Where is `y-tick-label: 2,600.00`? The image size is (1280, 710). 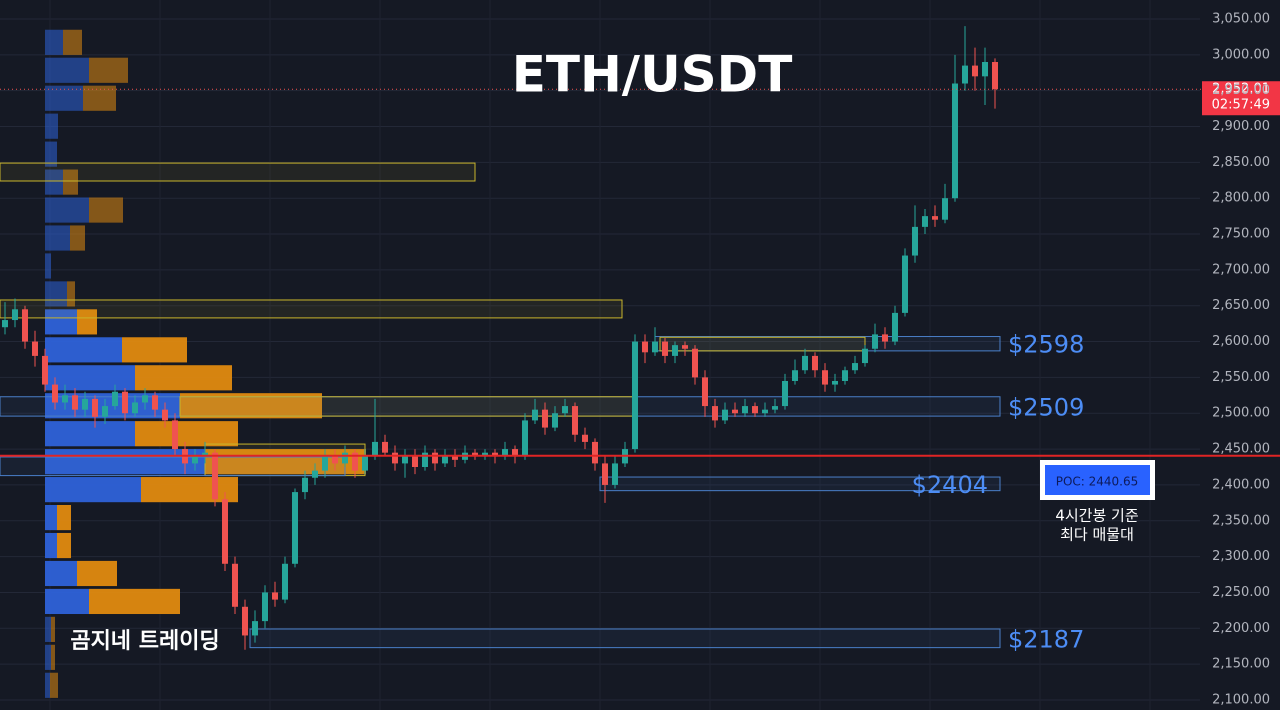
y-tick-label: 2,600.00 is located at coordinates (1241, 341).